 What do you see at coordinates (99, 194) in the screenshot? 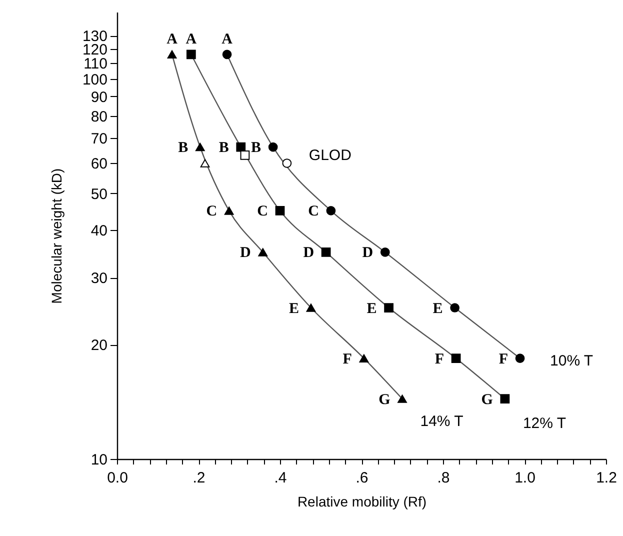
I see `y-tick-label: 50` at bounding box center [99, 194].